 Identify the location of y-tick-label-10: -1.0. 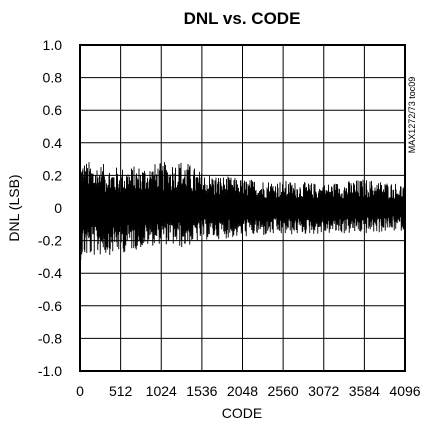
(50, 371).